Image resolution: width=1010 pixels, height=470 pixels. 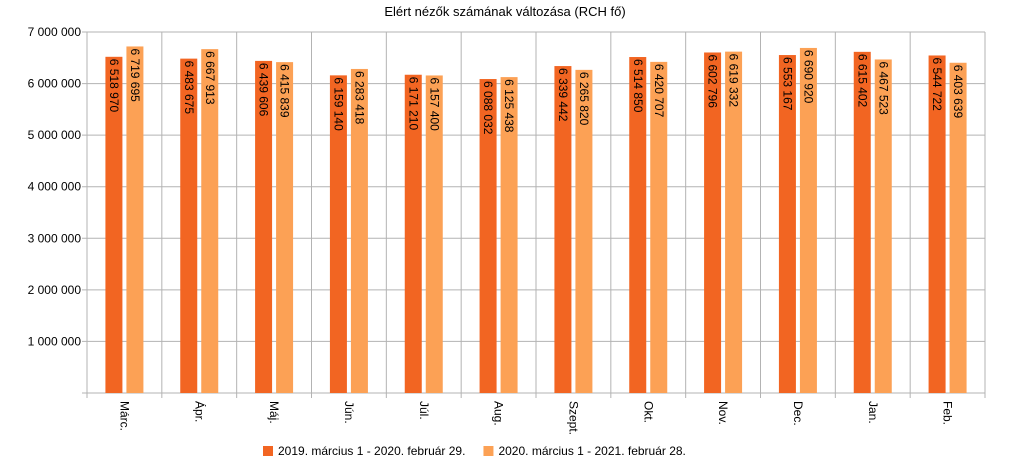 What do you see at coordinates (55, 238) in the screenshot?
I see `y-tick-label: 3 000 000` at bounding box center [55, 238].